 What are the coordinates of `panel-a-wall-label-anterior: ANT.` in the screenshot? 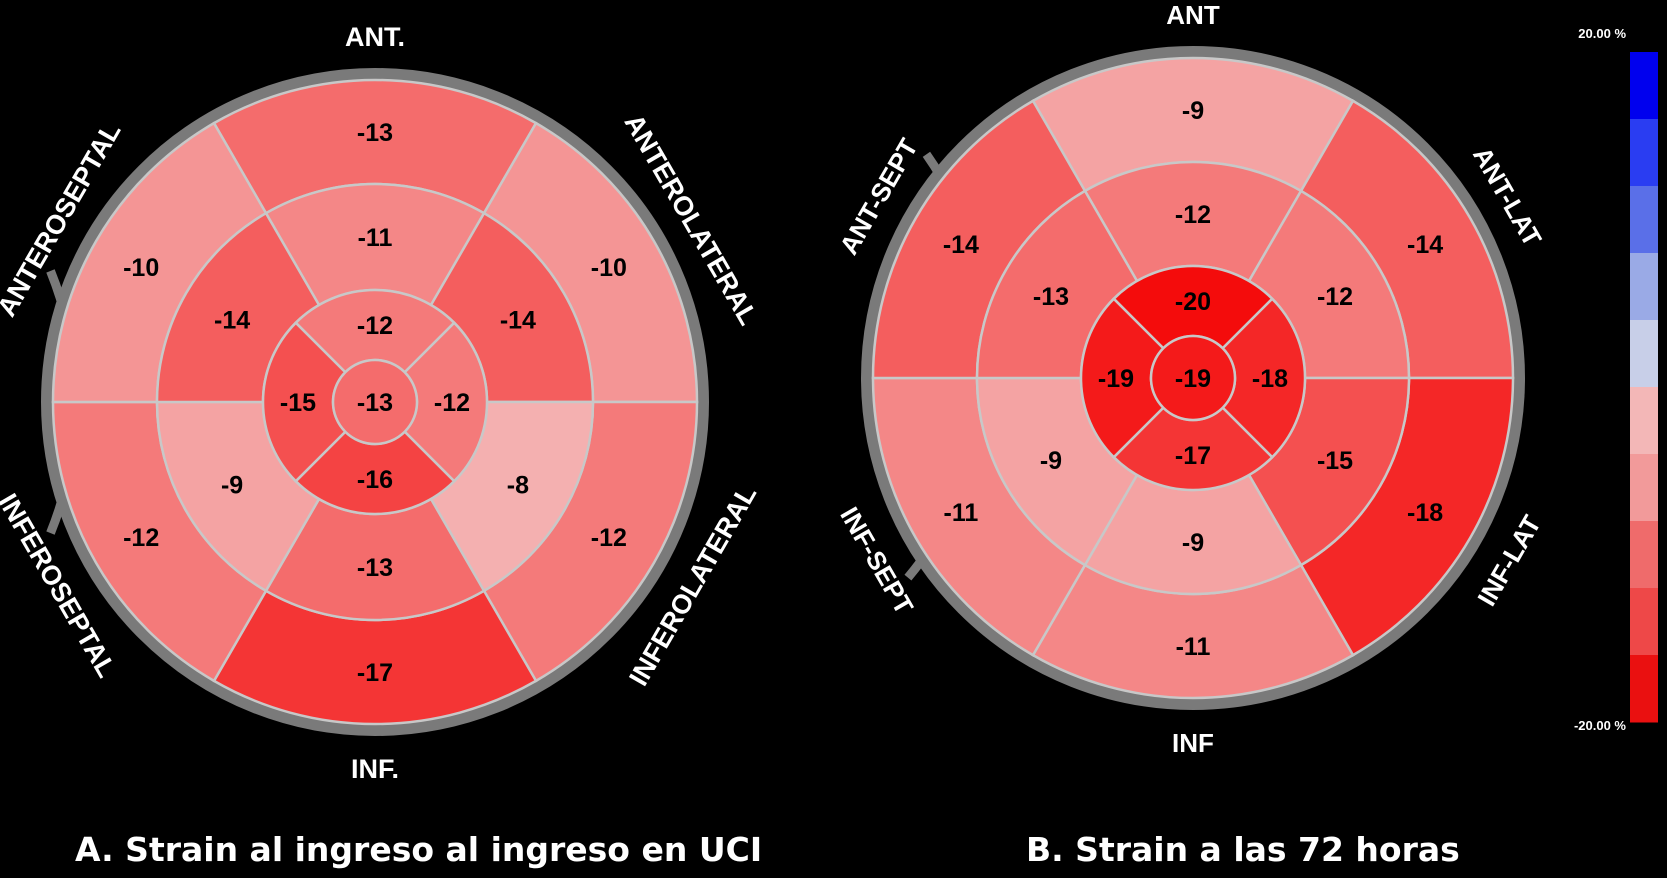 It's located at (375, 37).